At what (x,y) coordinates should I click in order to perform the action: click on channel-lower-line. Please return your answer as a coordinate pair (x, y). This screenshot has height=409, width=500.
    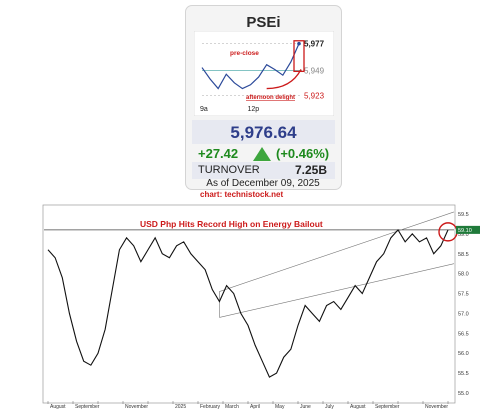
    Looking at the image, I should click on (337, 290).